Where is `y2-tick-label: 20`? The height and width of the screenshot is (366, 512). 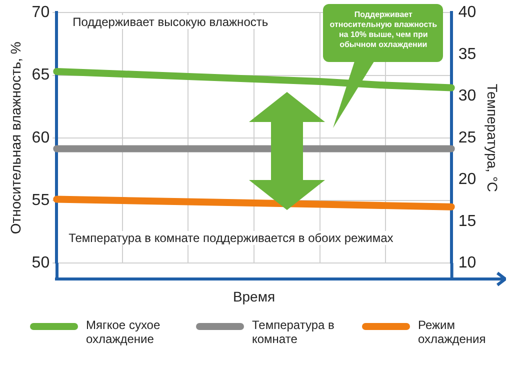 y2-tick-label: 20 is located at coordinates (467, 179).